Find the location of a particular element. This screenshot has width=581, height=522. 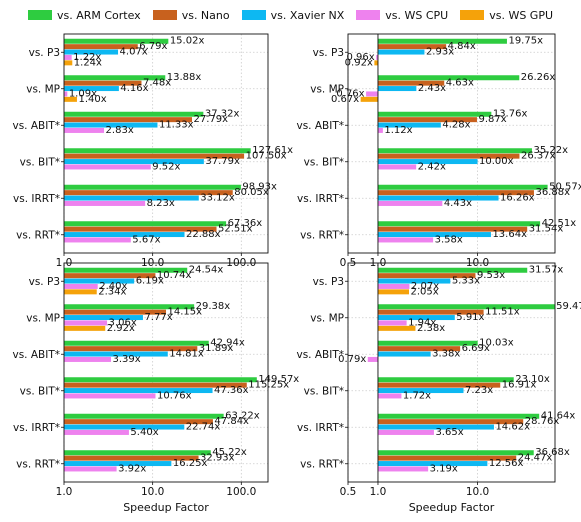

category-label: vs. IRRT* is located at coordinates (36, 428).